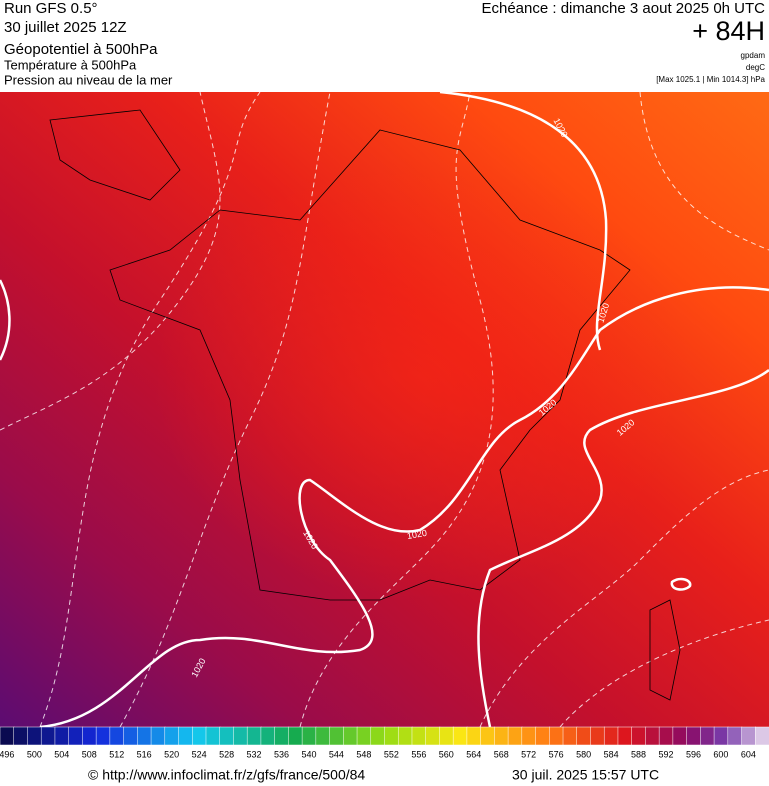  Describe the element at coordinates (391, 754) in the screenshot. I see `colorbar-label: 552` at that location.